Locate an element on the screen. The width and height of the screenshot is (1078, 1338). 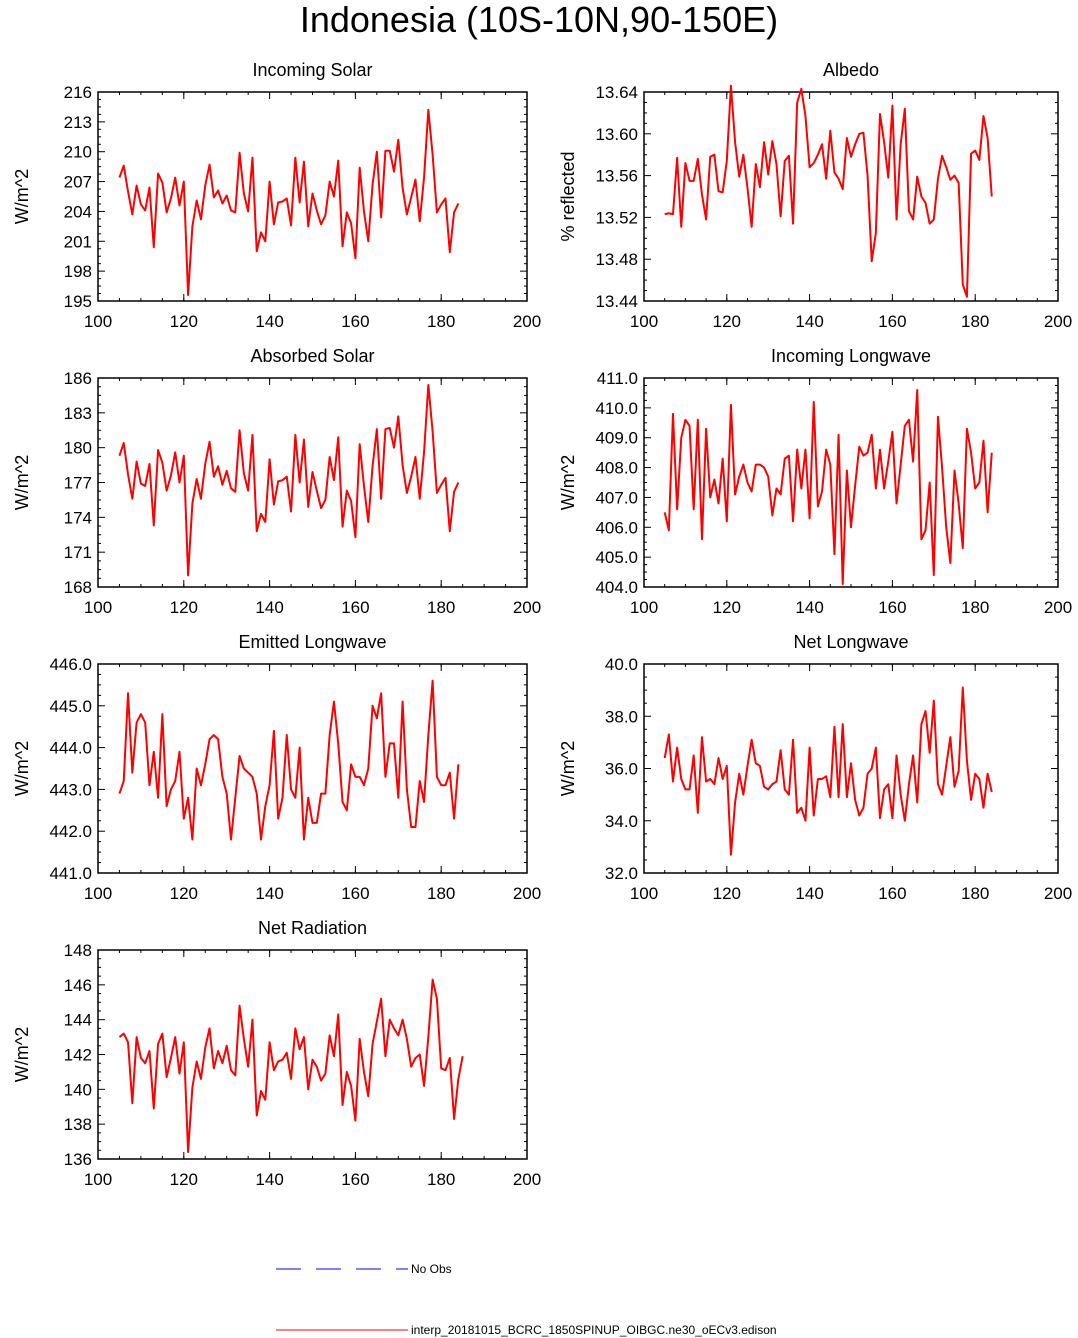
chart-4-ytick-label: 411.0 is located at coordinates (617, 378).